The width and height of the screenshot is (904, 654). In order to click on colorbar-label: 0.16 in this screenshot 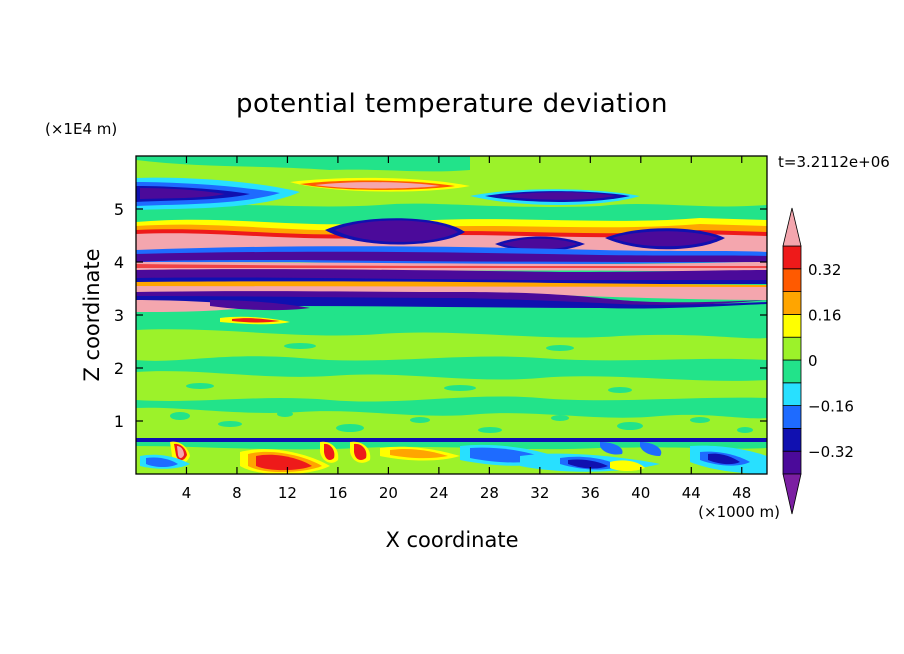, I will do `click(824, 315)`.